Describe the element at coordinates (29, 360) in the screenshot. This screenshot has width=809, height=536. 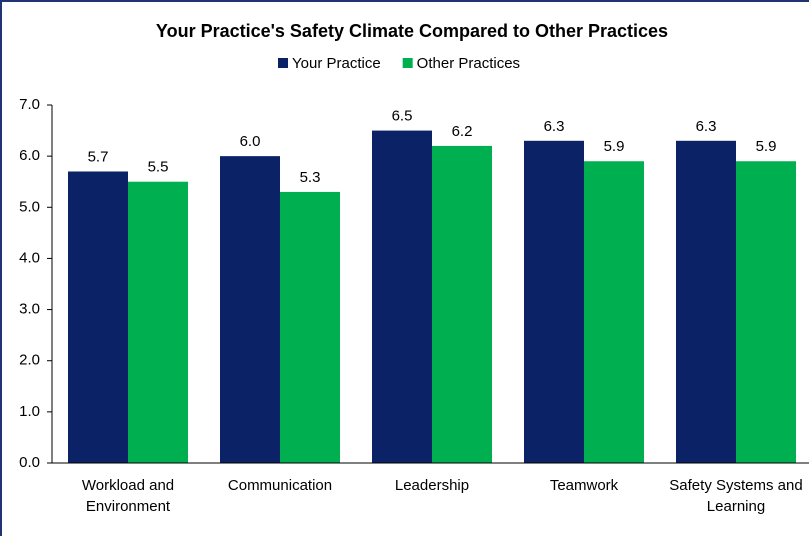
I see `y-tick-label: 2.0` at that location.